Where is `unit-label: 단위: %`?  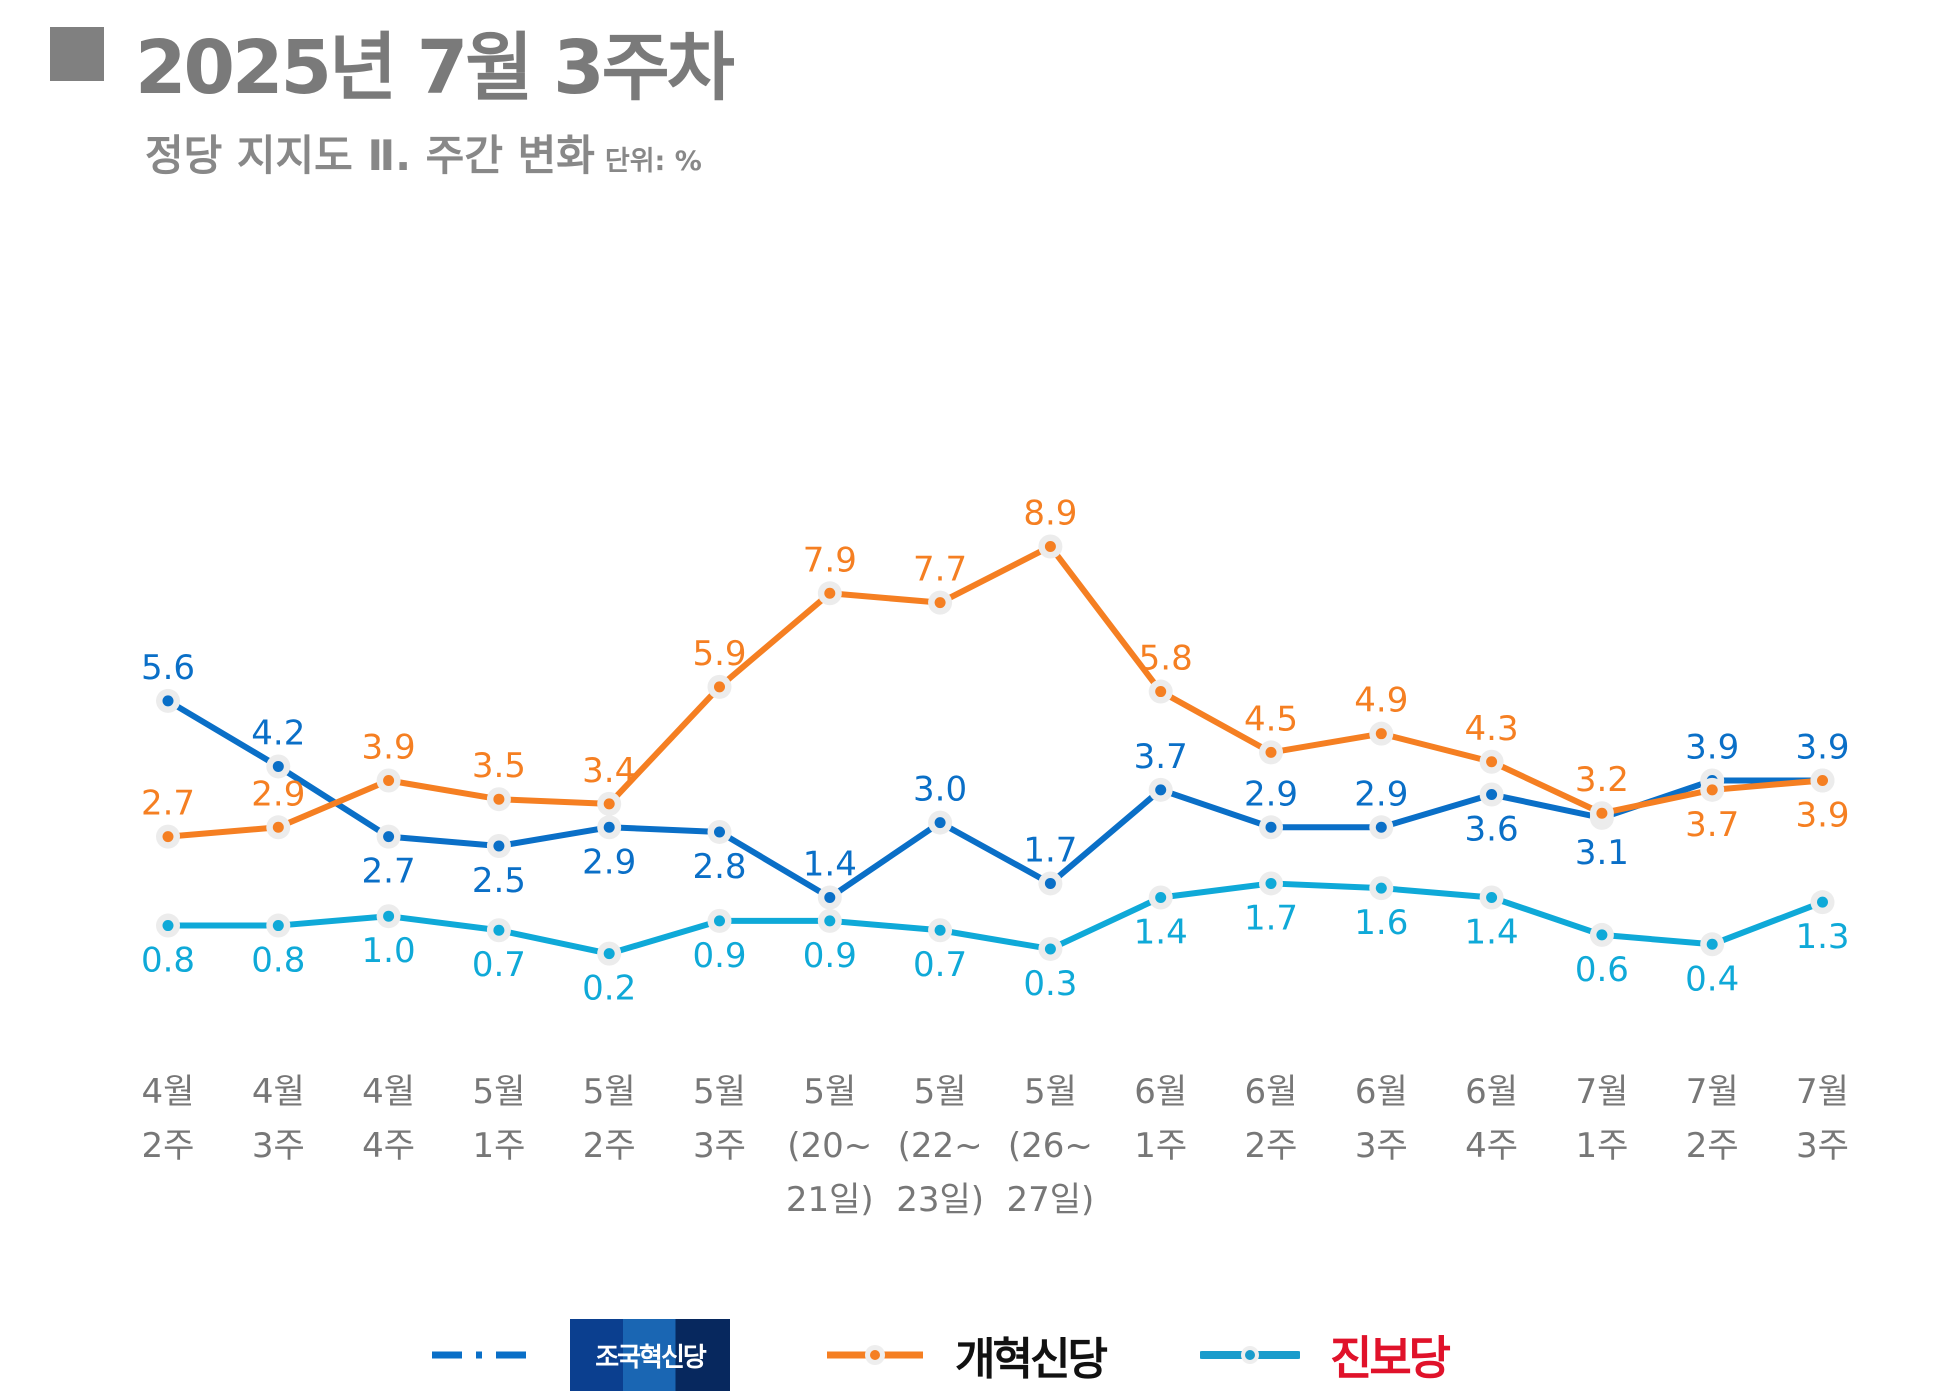 unit-label: 단위: % is located at coordinates (653, 161).